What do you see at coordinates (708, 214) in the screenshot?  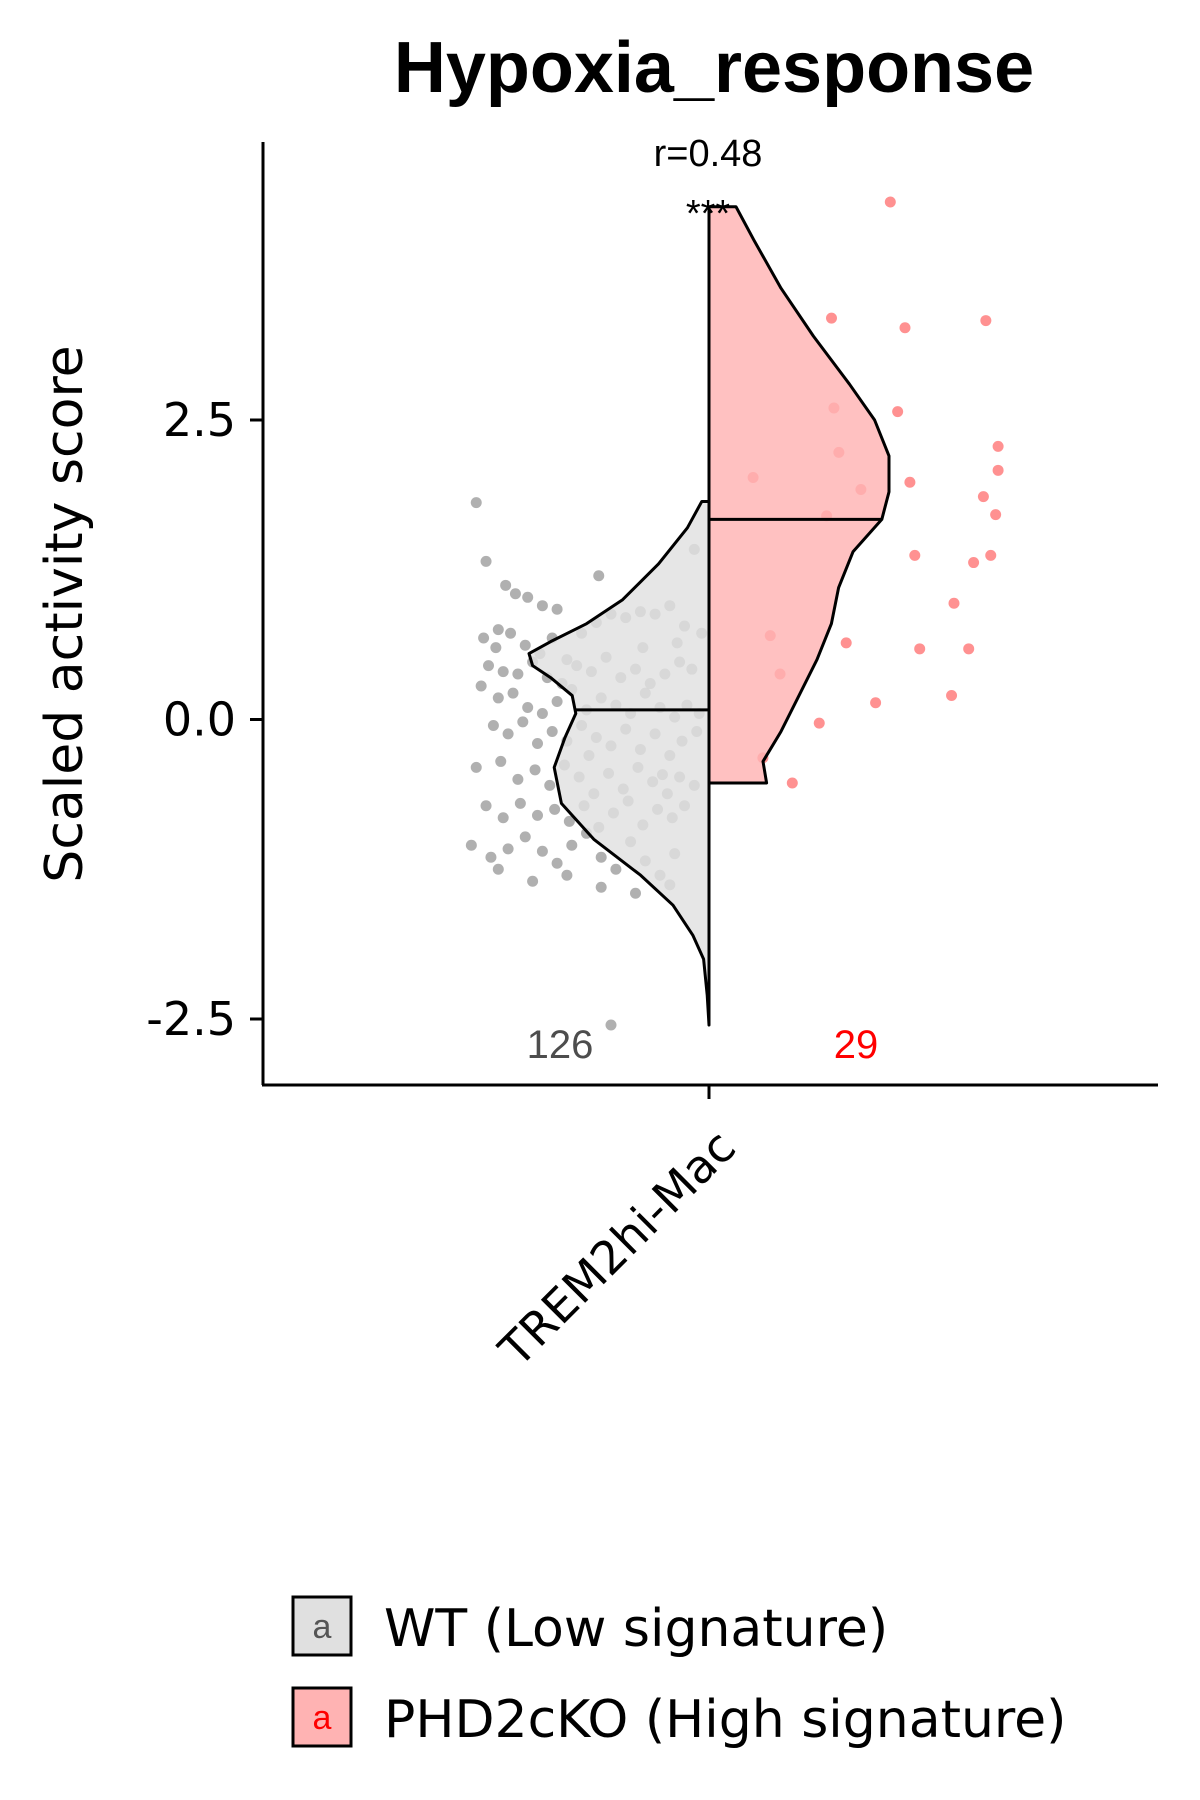 I see `significance-label: ***` at bounding box center [708, 214].